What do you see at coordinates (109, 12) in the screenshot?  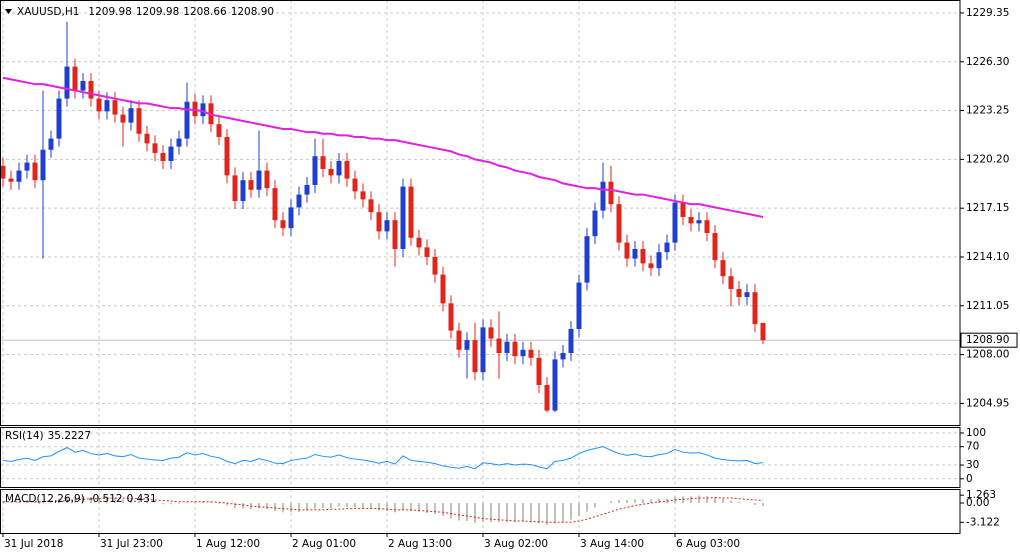 I see `open-value: 1209.98` at bounding box center [109, 12].